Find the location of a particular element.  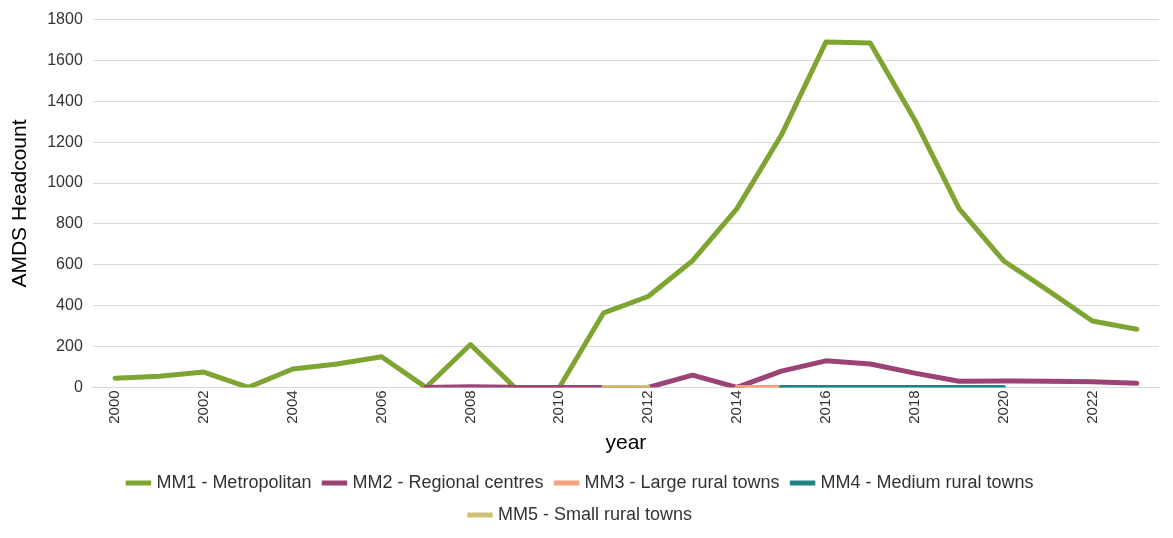

y-tick-label: 800 is located at coordinates (69, 223).